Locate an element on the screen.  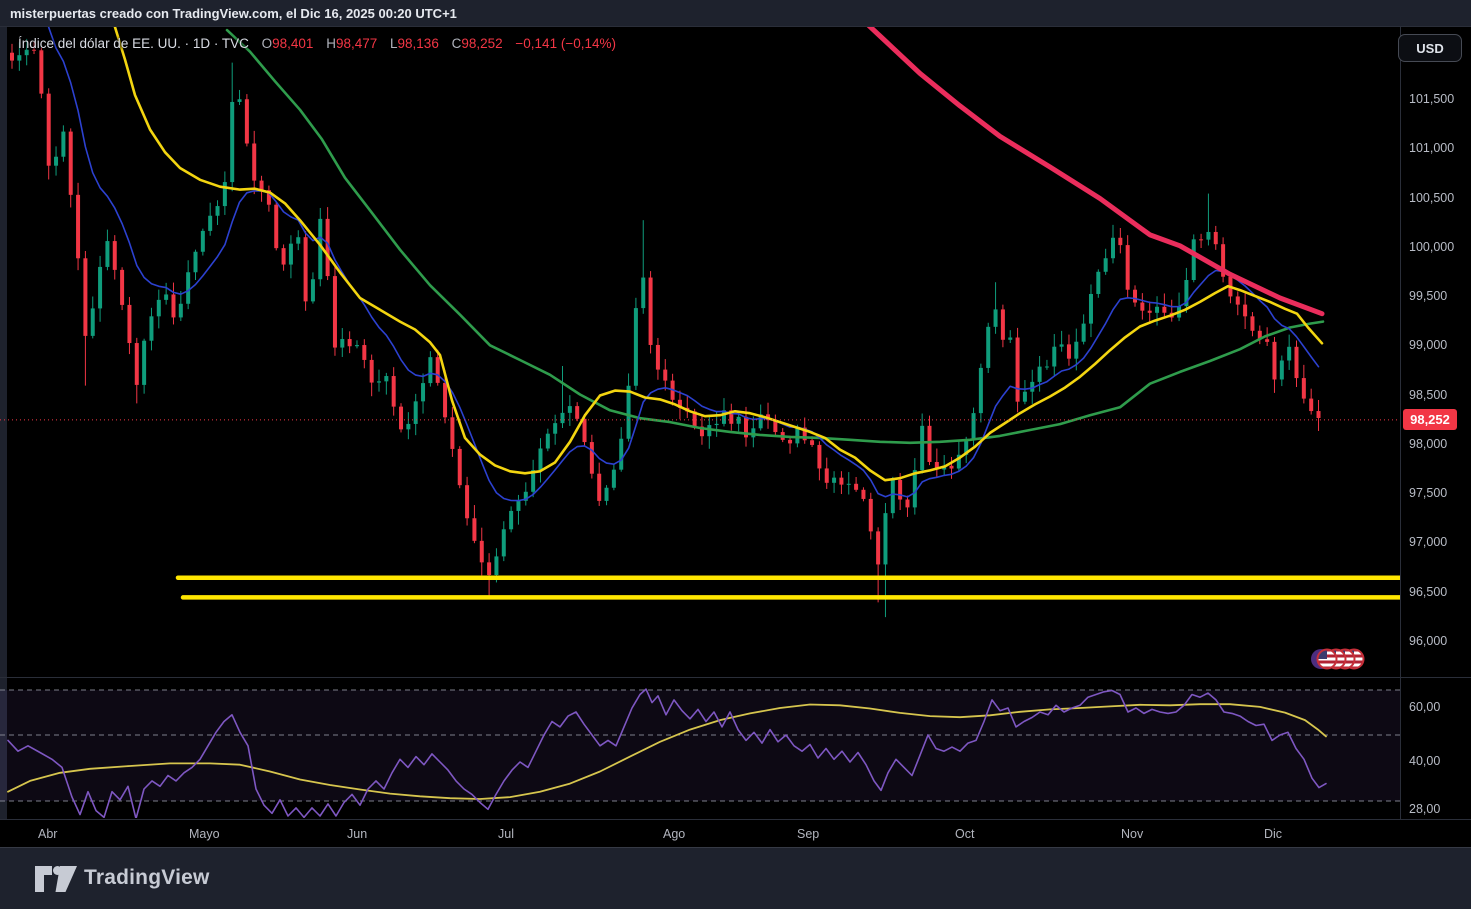
time-axis-label: Sep is located at coordinates (808, 834).